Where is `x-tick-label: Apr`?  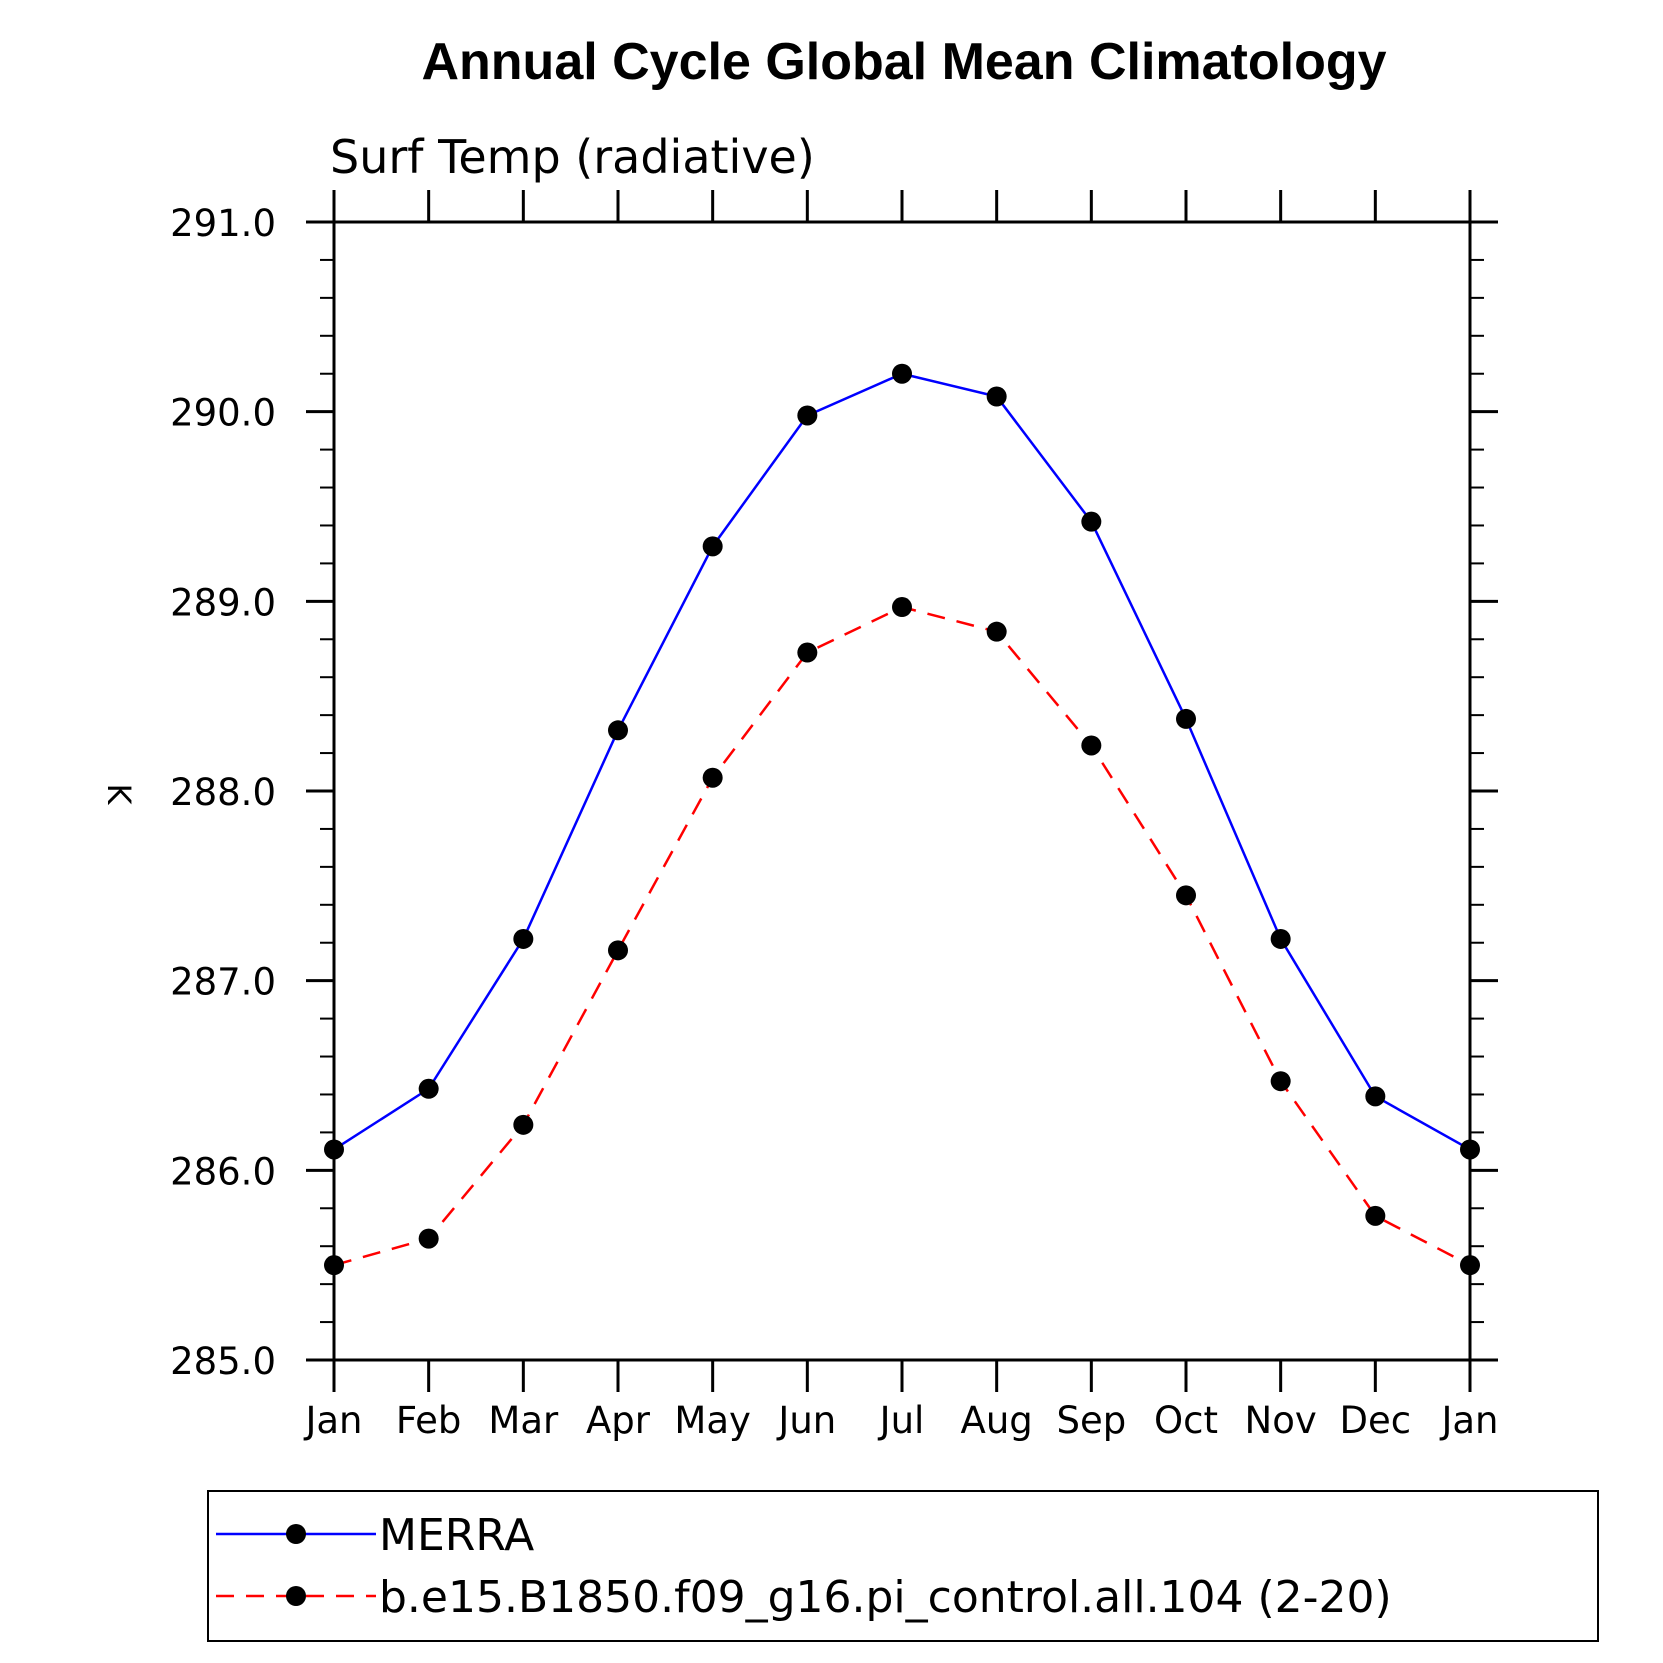 x-tick-label: Apr is located at coordinates (618, 1420).